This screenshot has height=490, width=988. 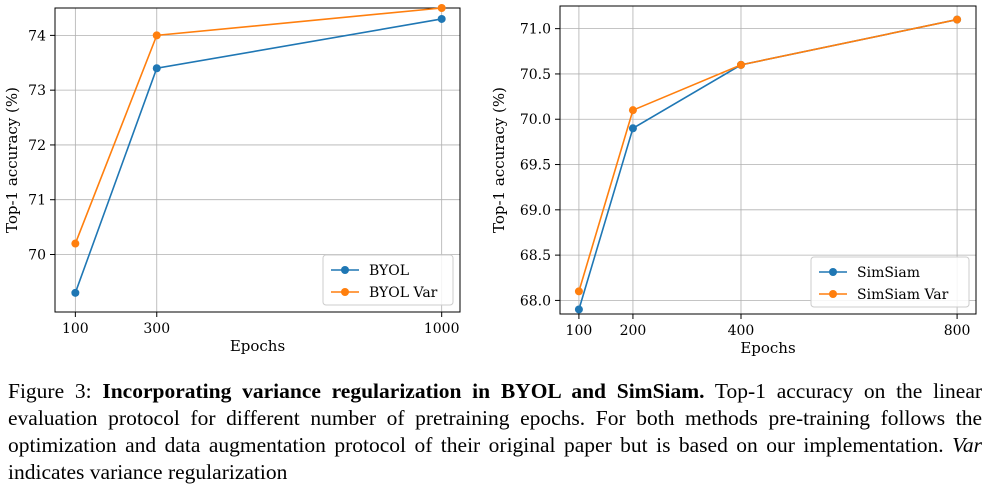 I want to click on x-tick-label: 1000, so click(x=442, y=329).